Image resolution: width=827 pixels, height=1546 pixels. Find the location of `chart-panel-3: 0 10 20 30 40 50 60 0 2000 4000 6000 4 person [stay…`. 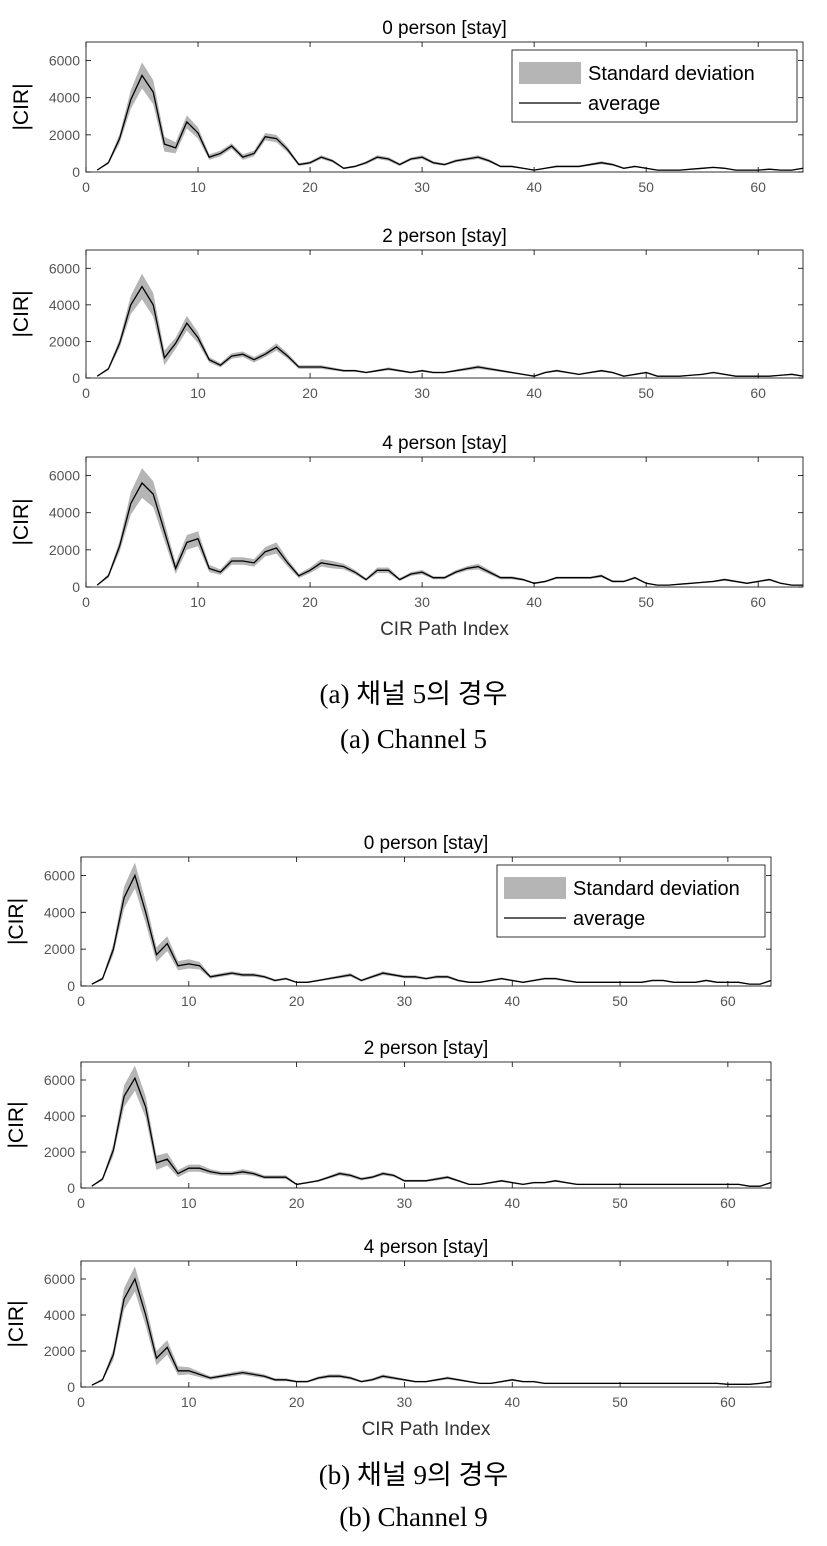

chart-panel-3: 0 10 20 30 40 50 60 0 2000 4000 6000 4 person [stay… is located at coordinates (407, 536).